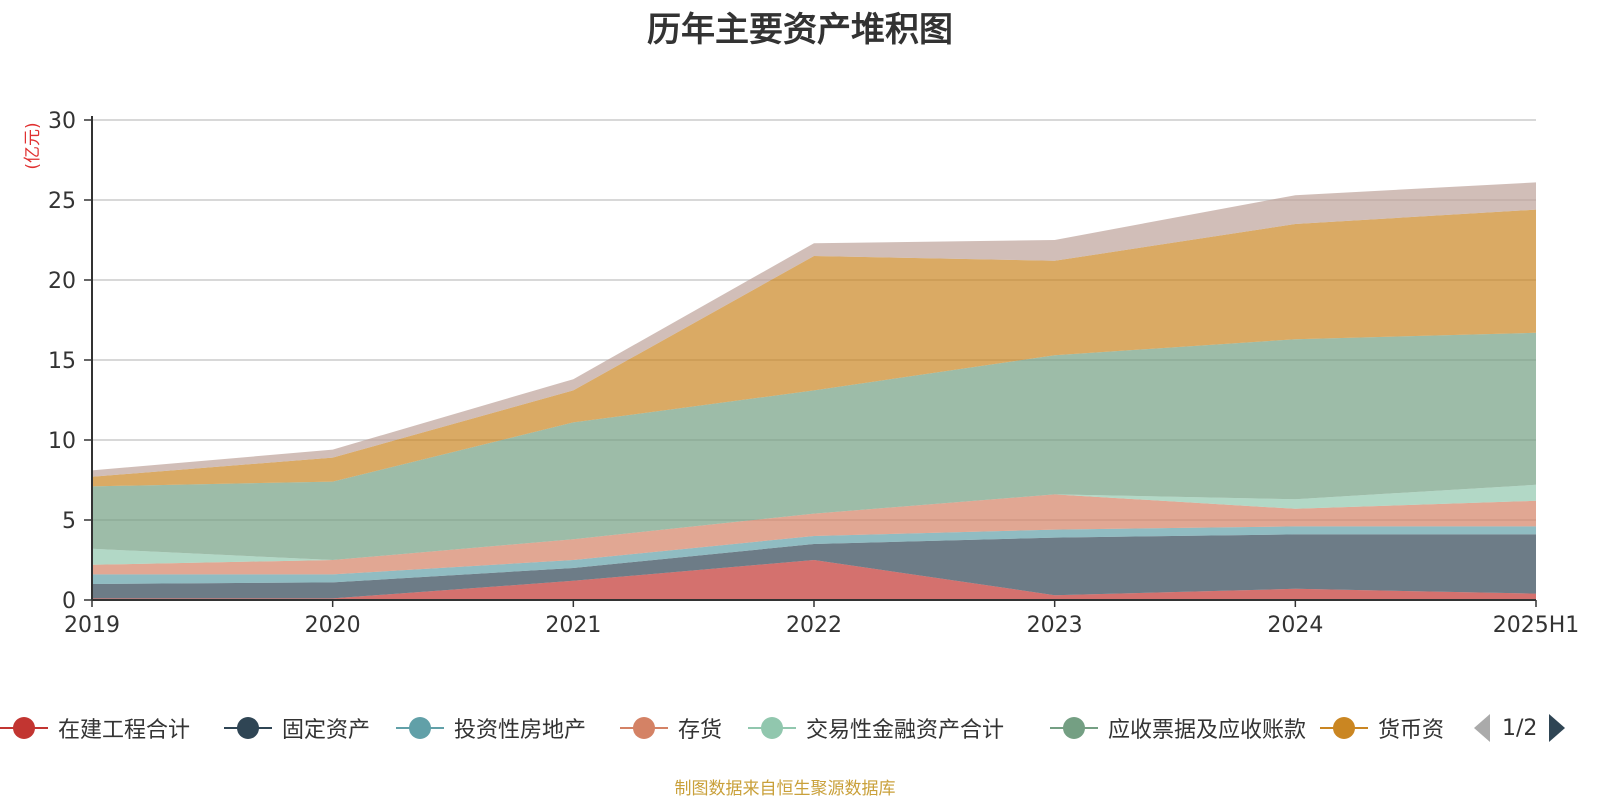  I want to click on pager-prev-icon, so click(1482, 728).